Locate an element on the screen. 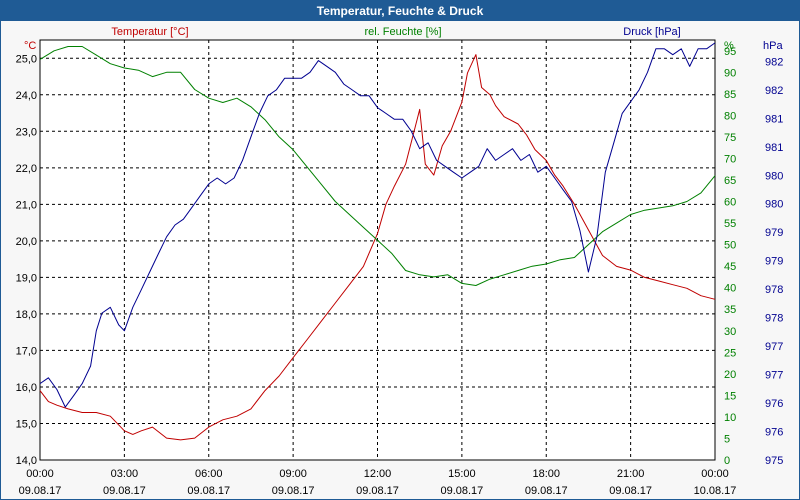 This screenshot has width=800, height=500. y-tick-humidity: 25 is located at coordinates (730, 353).